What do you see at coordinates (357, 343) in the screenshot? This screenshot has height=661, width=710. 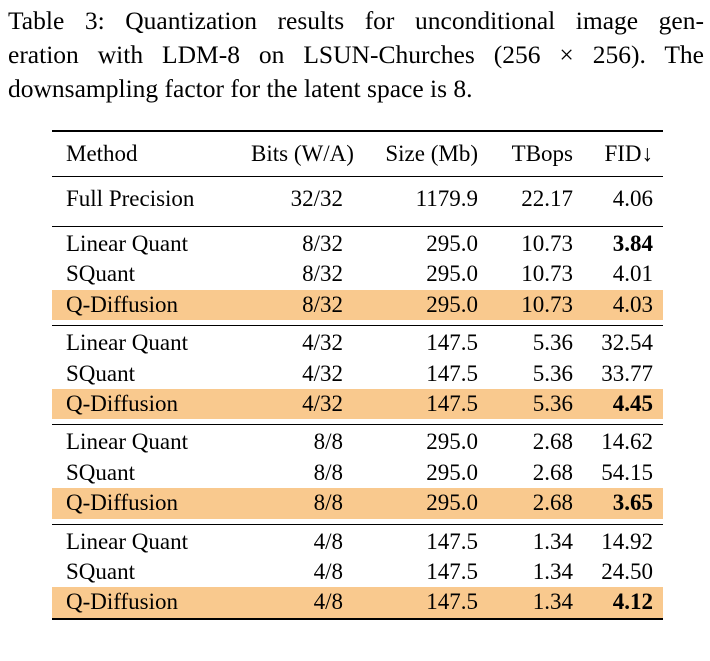 I see `table-row: Linear Quant 4/32 147.5 5.36 32.54` at bounding box center [357, 343].